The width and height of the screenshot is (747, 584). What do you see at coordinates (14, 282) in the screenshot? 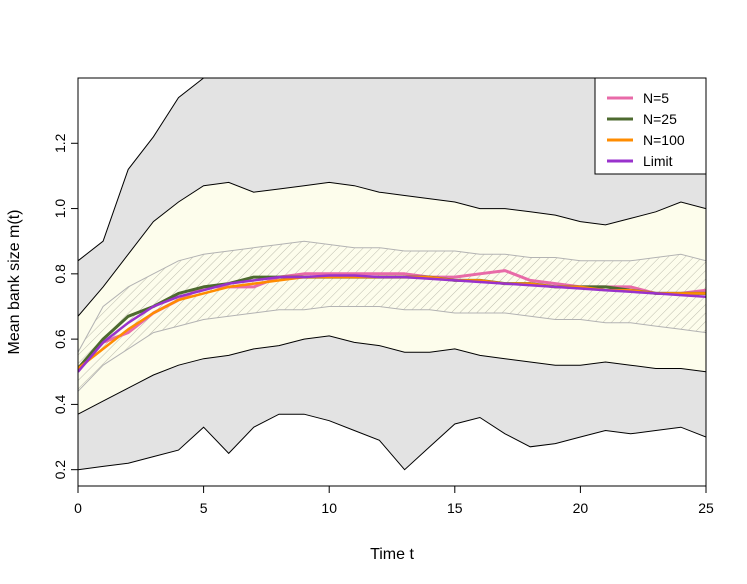
I see `y-axis-title: Mean bank size m(t)` at bounding box center [14, 282].